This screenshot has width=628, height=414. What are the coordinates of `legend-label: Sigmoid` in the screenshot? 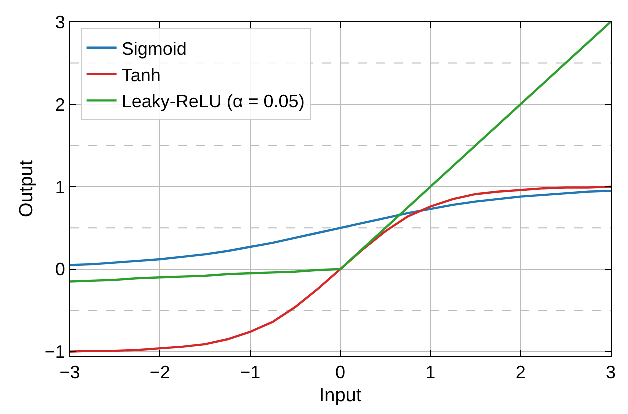 It's located at (154, 48).